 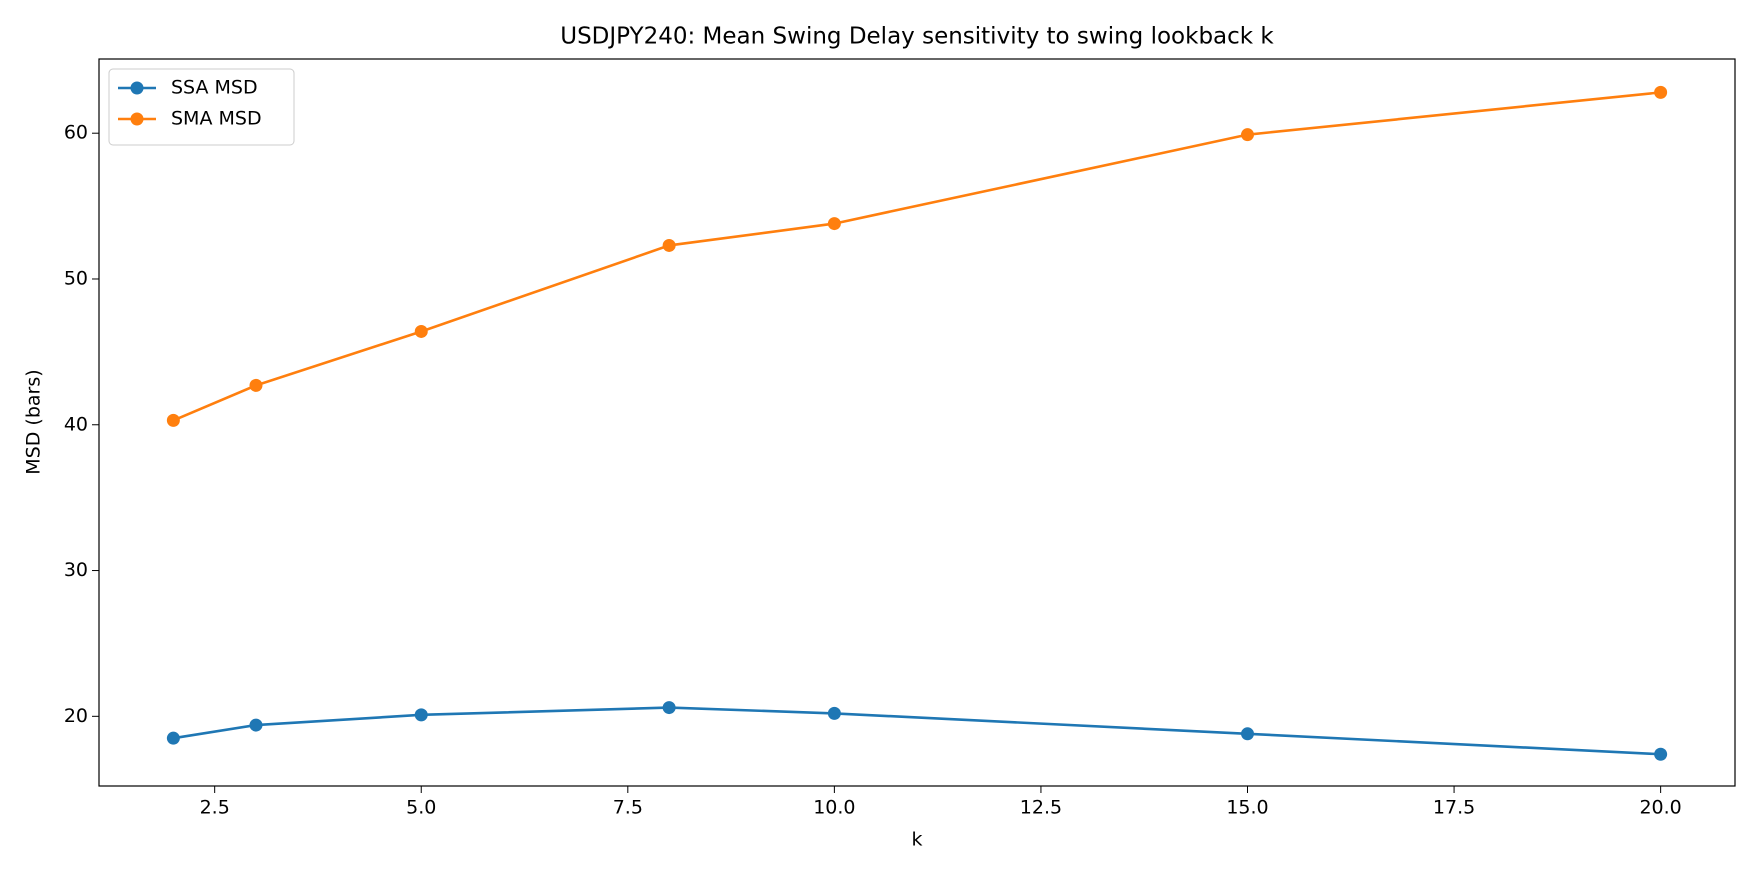 What do you see at coordinates (421, 808) in the screenshot?
I see `x-tick-label: 5.0` at bounding box center [421, 808].